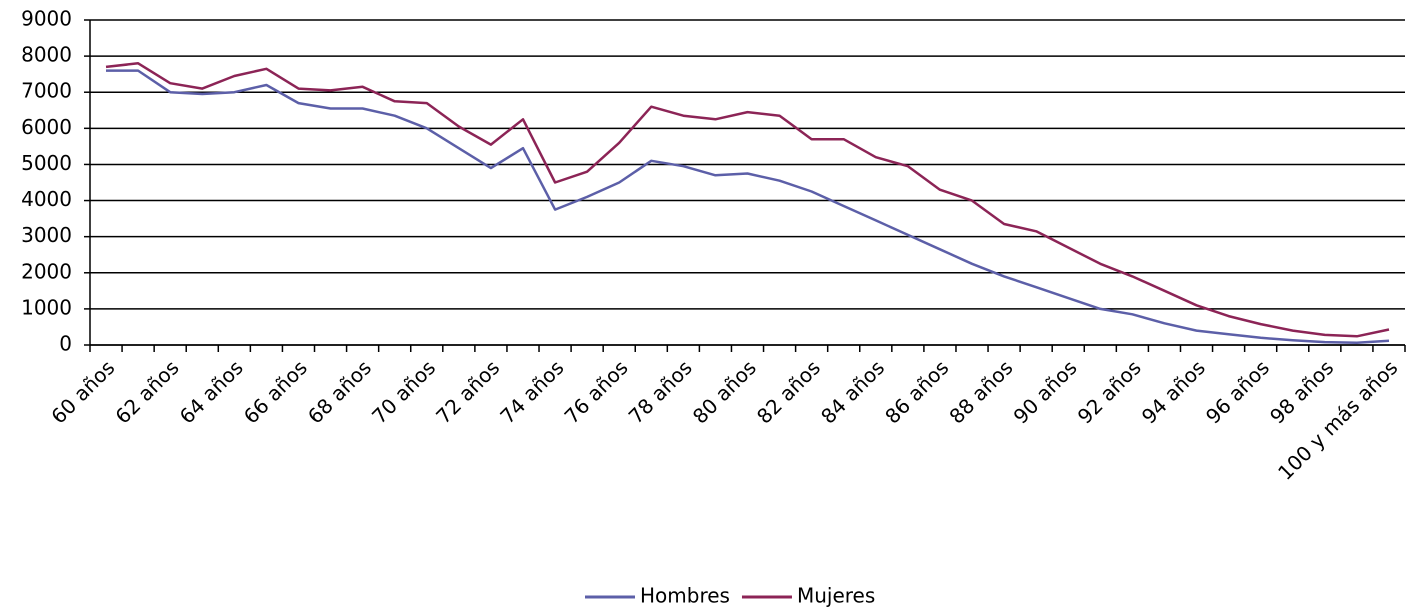  Describe the element at coordinates (46, 19) in the screenshot. I see `y-tick-label: 9000` at that location.